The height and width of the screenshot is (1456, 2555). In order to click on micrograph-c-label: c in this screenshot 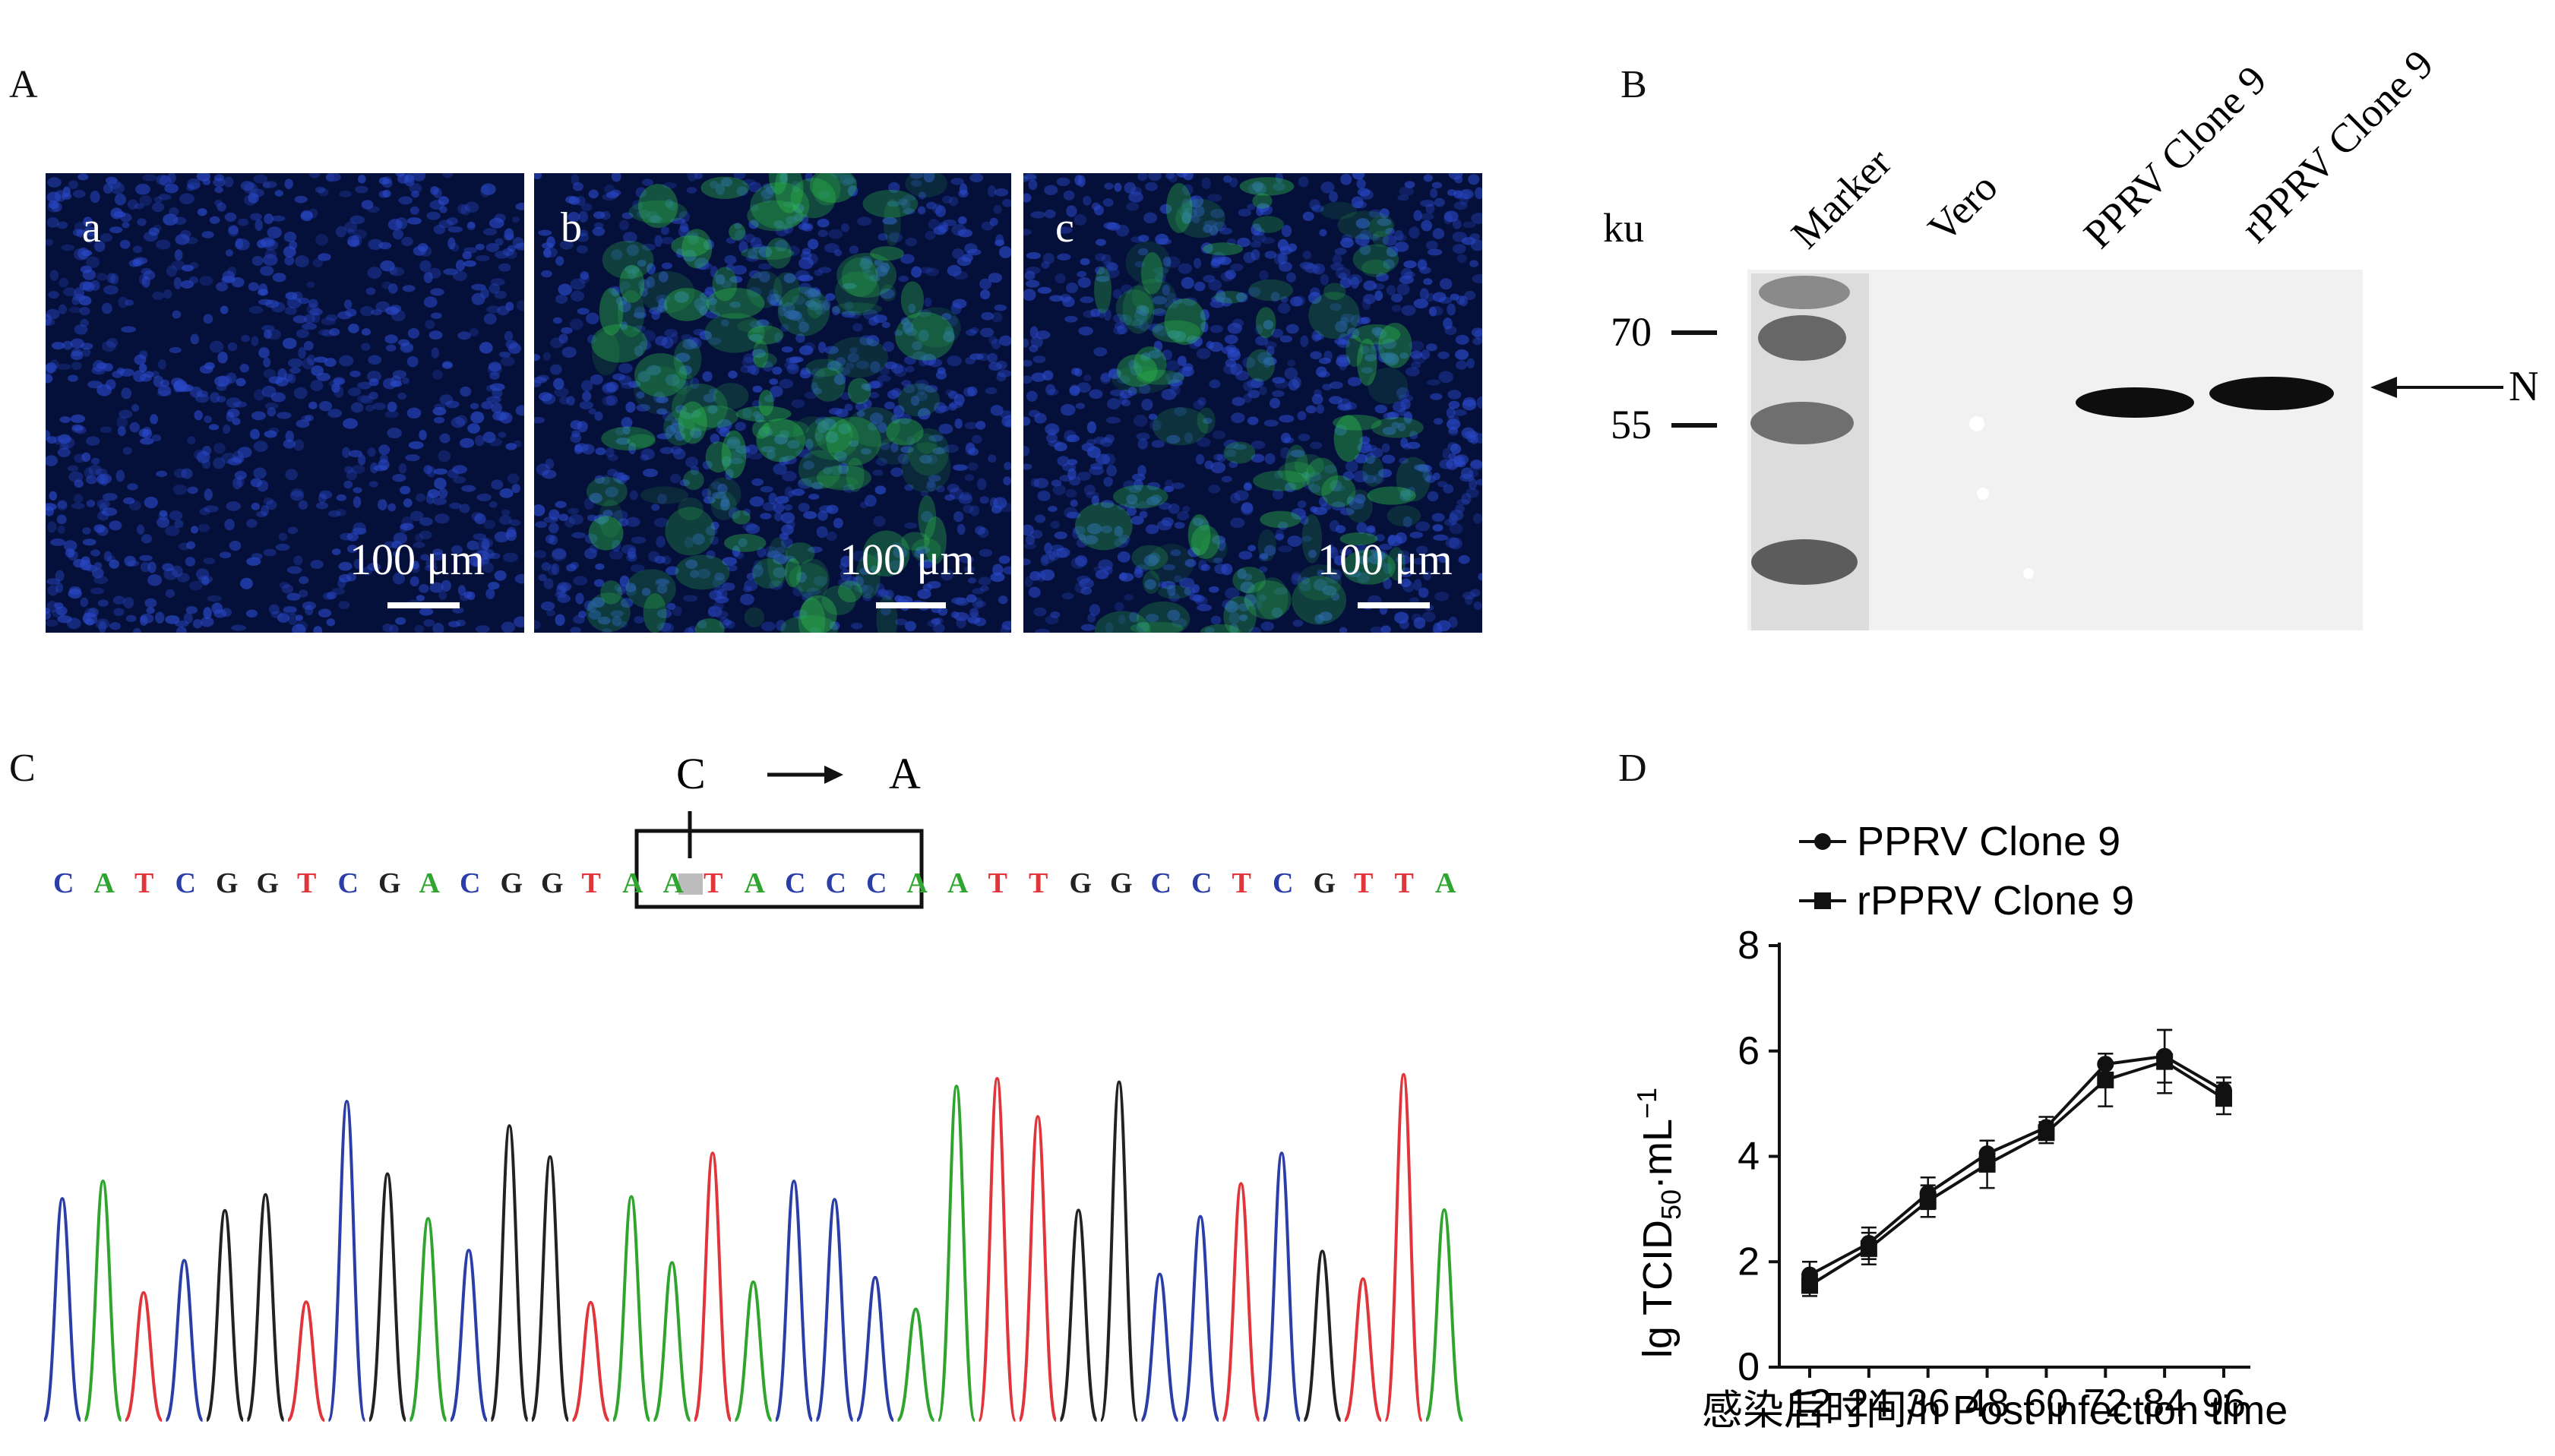, I will do `click(1064, 227)`.